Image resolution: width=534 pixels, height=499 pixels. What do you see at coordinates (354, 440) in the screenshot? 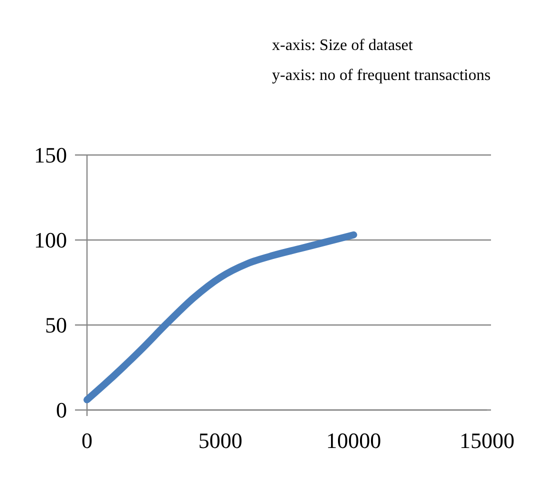
I see `x-tick-label: 10000` at bounding box center [354, 440].